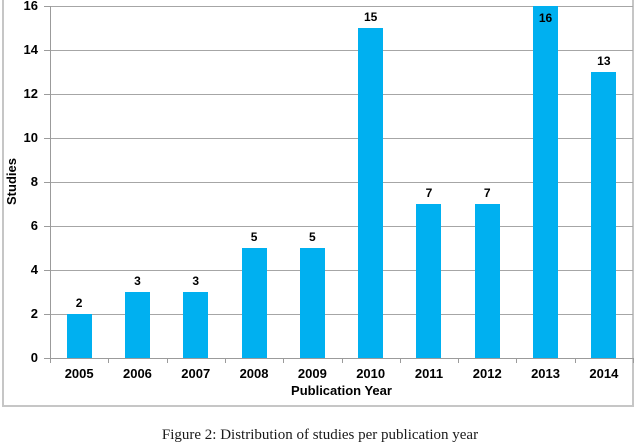  Describe the element at coordinates (50, 184) in the screenshot. I see `y-axis-line` at that location.